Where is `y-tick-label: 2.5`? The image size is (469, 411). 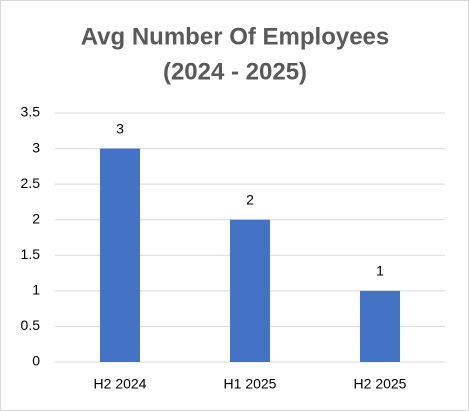
y-tick-label: 2.5 is located at coordinates (31, 183).